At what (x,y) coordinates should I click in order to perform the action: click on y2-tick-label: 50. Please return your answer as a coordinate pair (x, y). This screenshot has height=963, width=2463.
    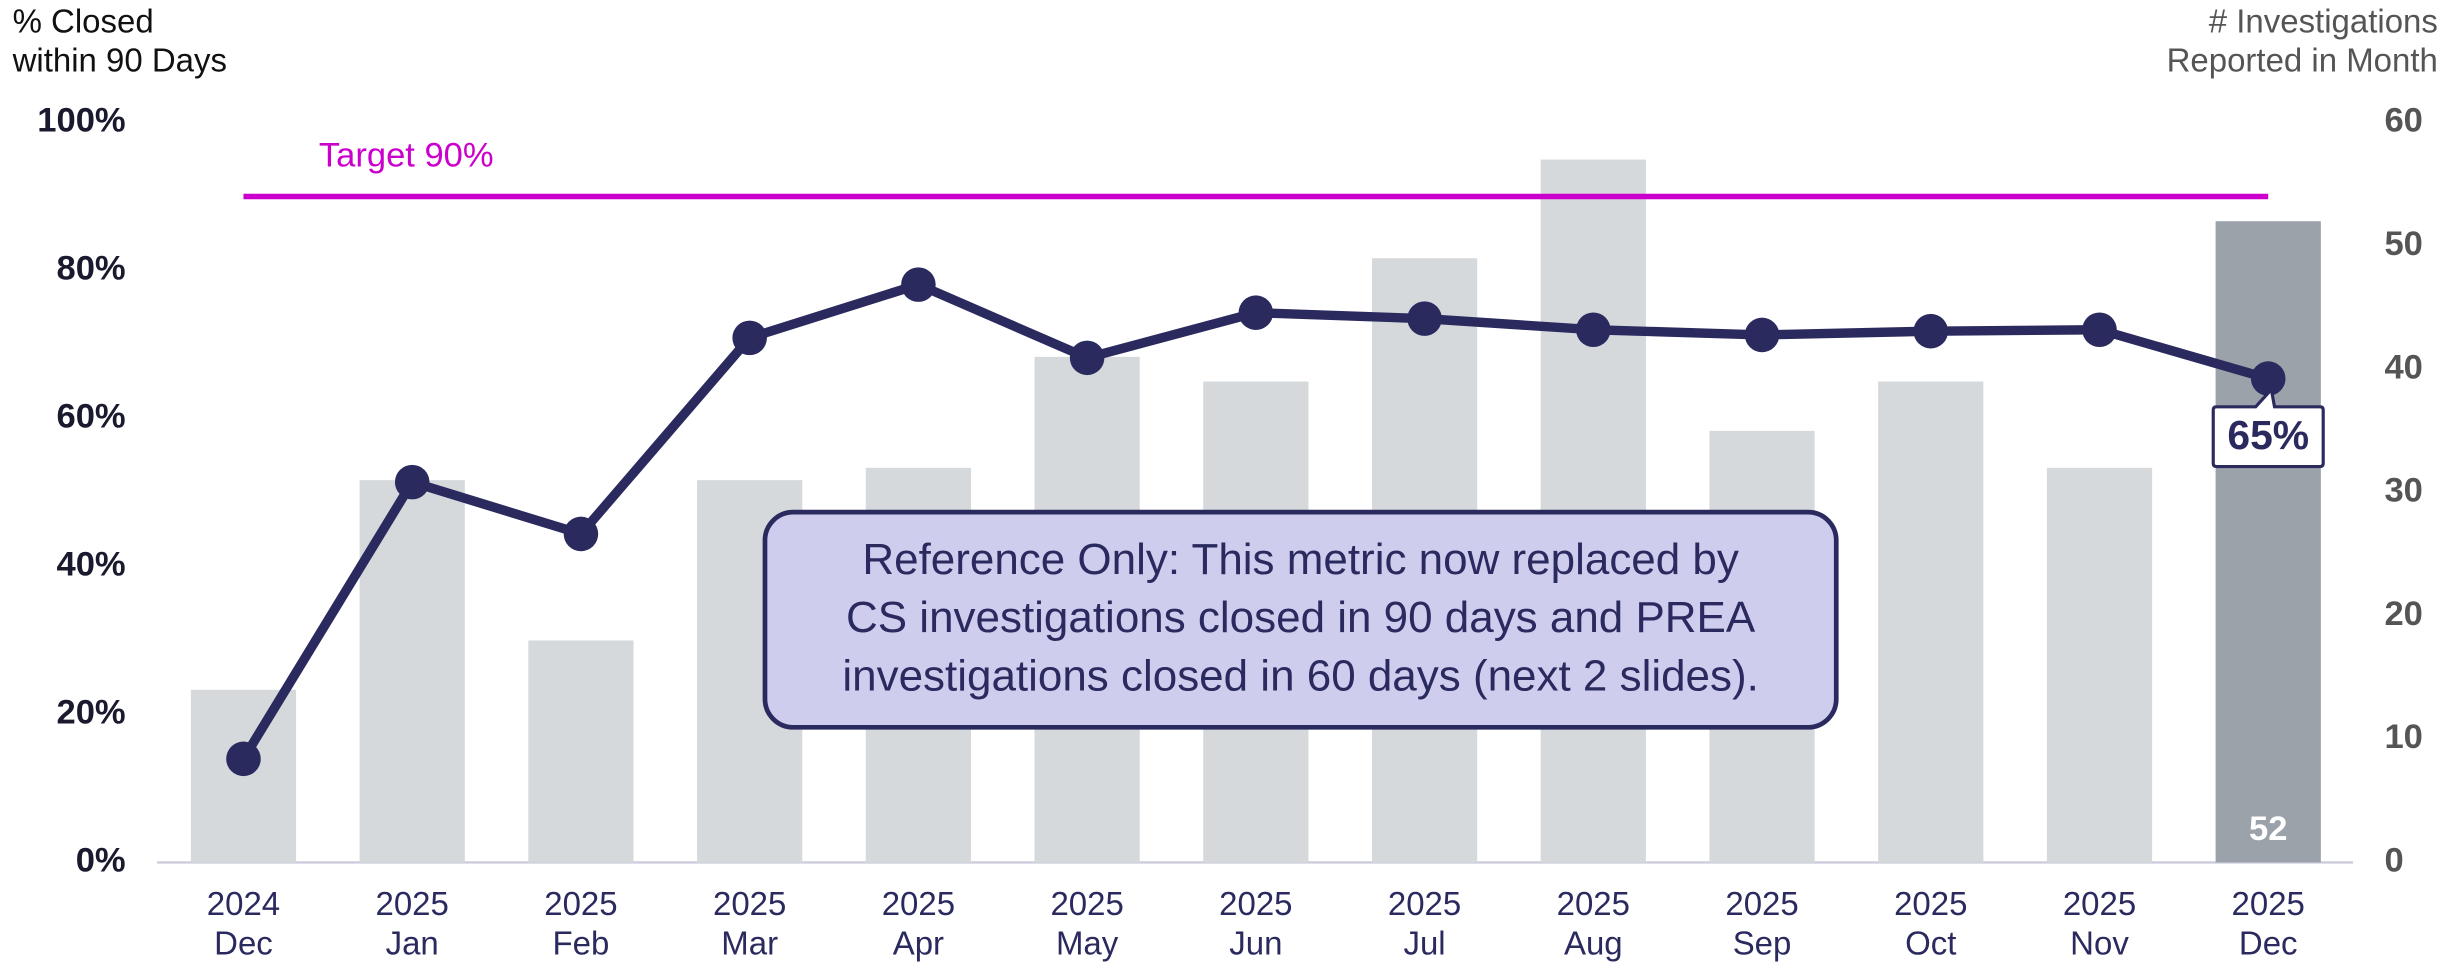
    Looking at the image, I should click on (2403, 244).